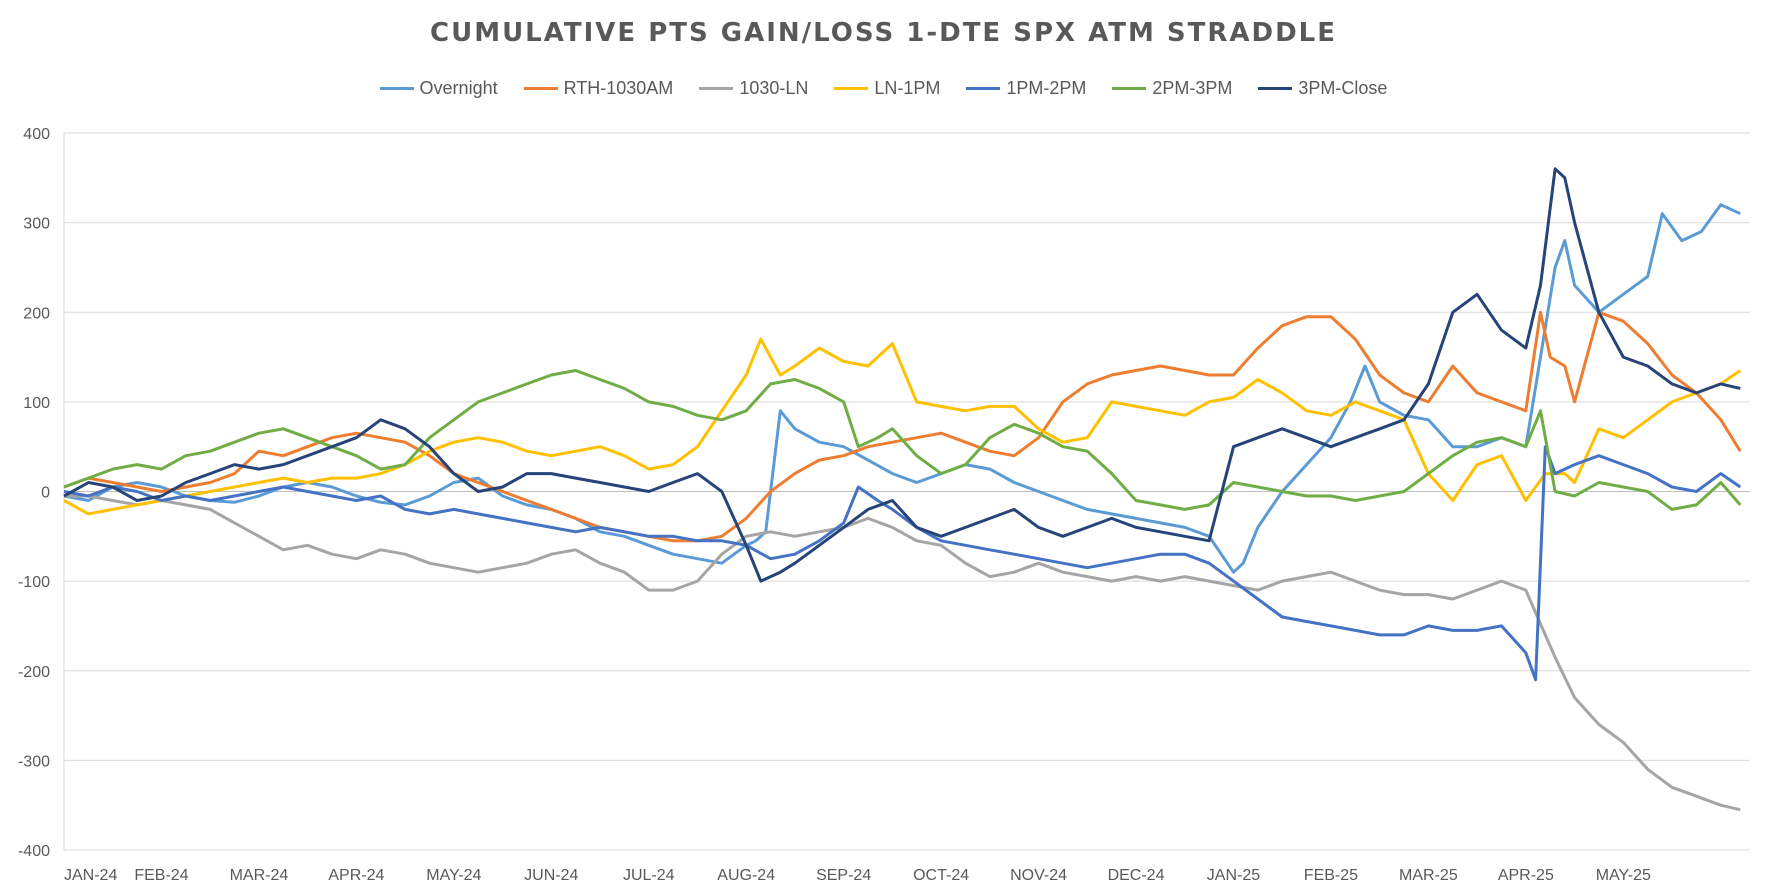 The image size is (1767, 896). Describe the element at coordinates (36, 224) in the screenshot. I see `y-tick-label: 300` at that location.